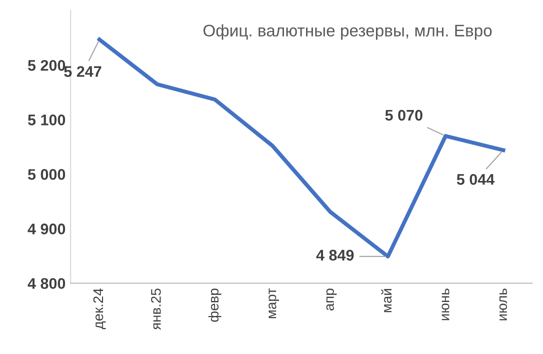 The width and height of the screenshot is (543, 354). What do you see at coordinates (475, 179) in the screenshot?
I see `data-label: 5 044` at bounding box center [475, 179].